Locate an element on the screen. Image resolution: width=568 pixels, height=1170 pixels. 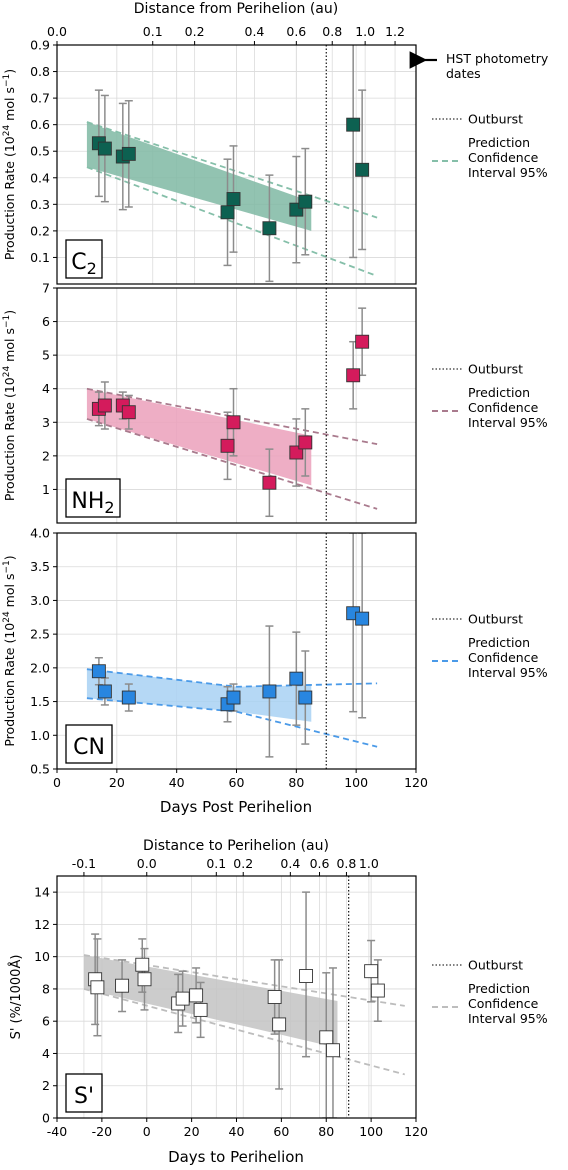
y-tick-label: 1.0 is located at coordinates (40, 735).